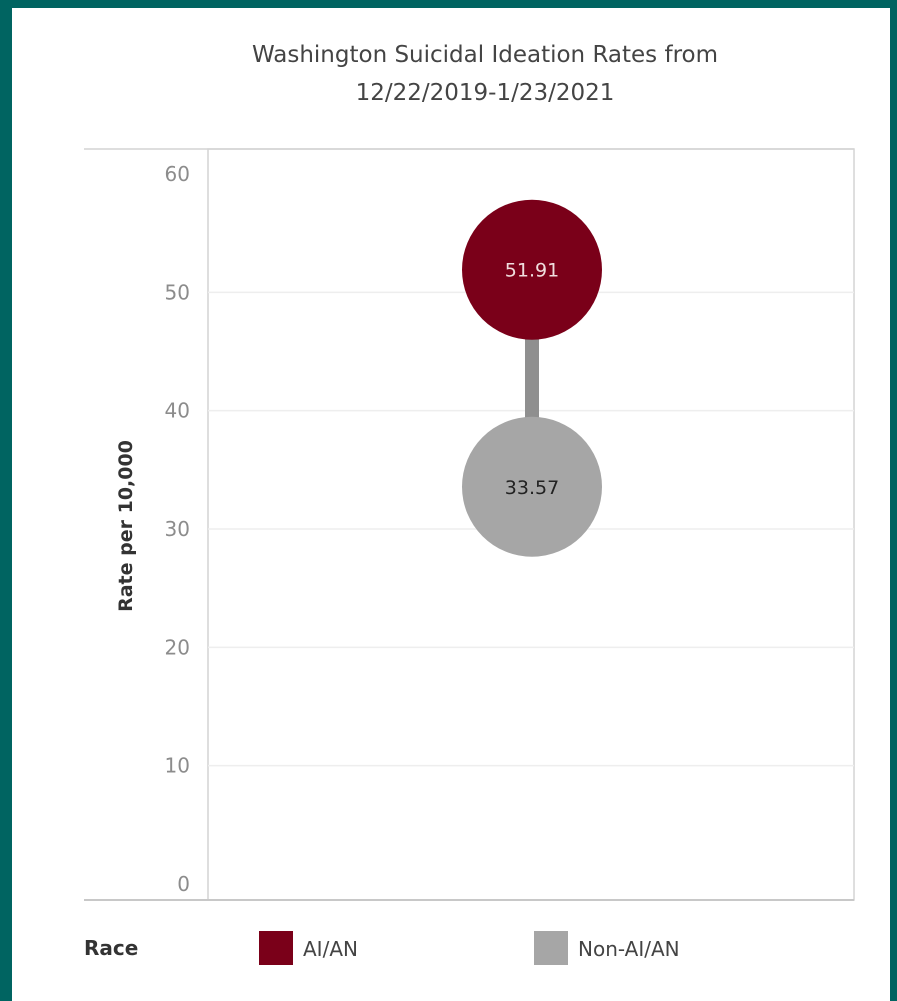 This screenshot has width=897, height=1001. What do you see at coordinates (126, 526) in the screenshot?
I see `y-axis-label: Rate per 10,000` at bounding box center [126, 526].